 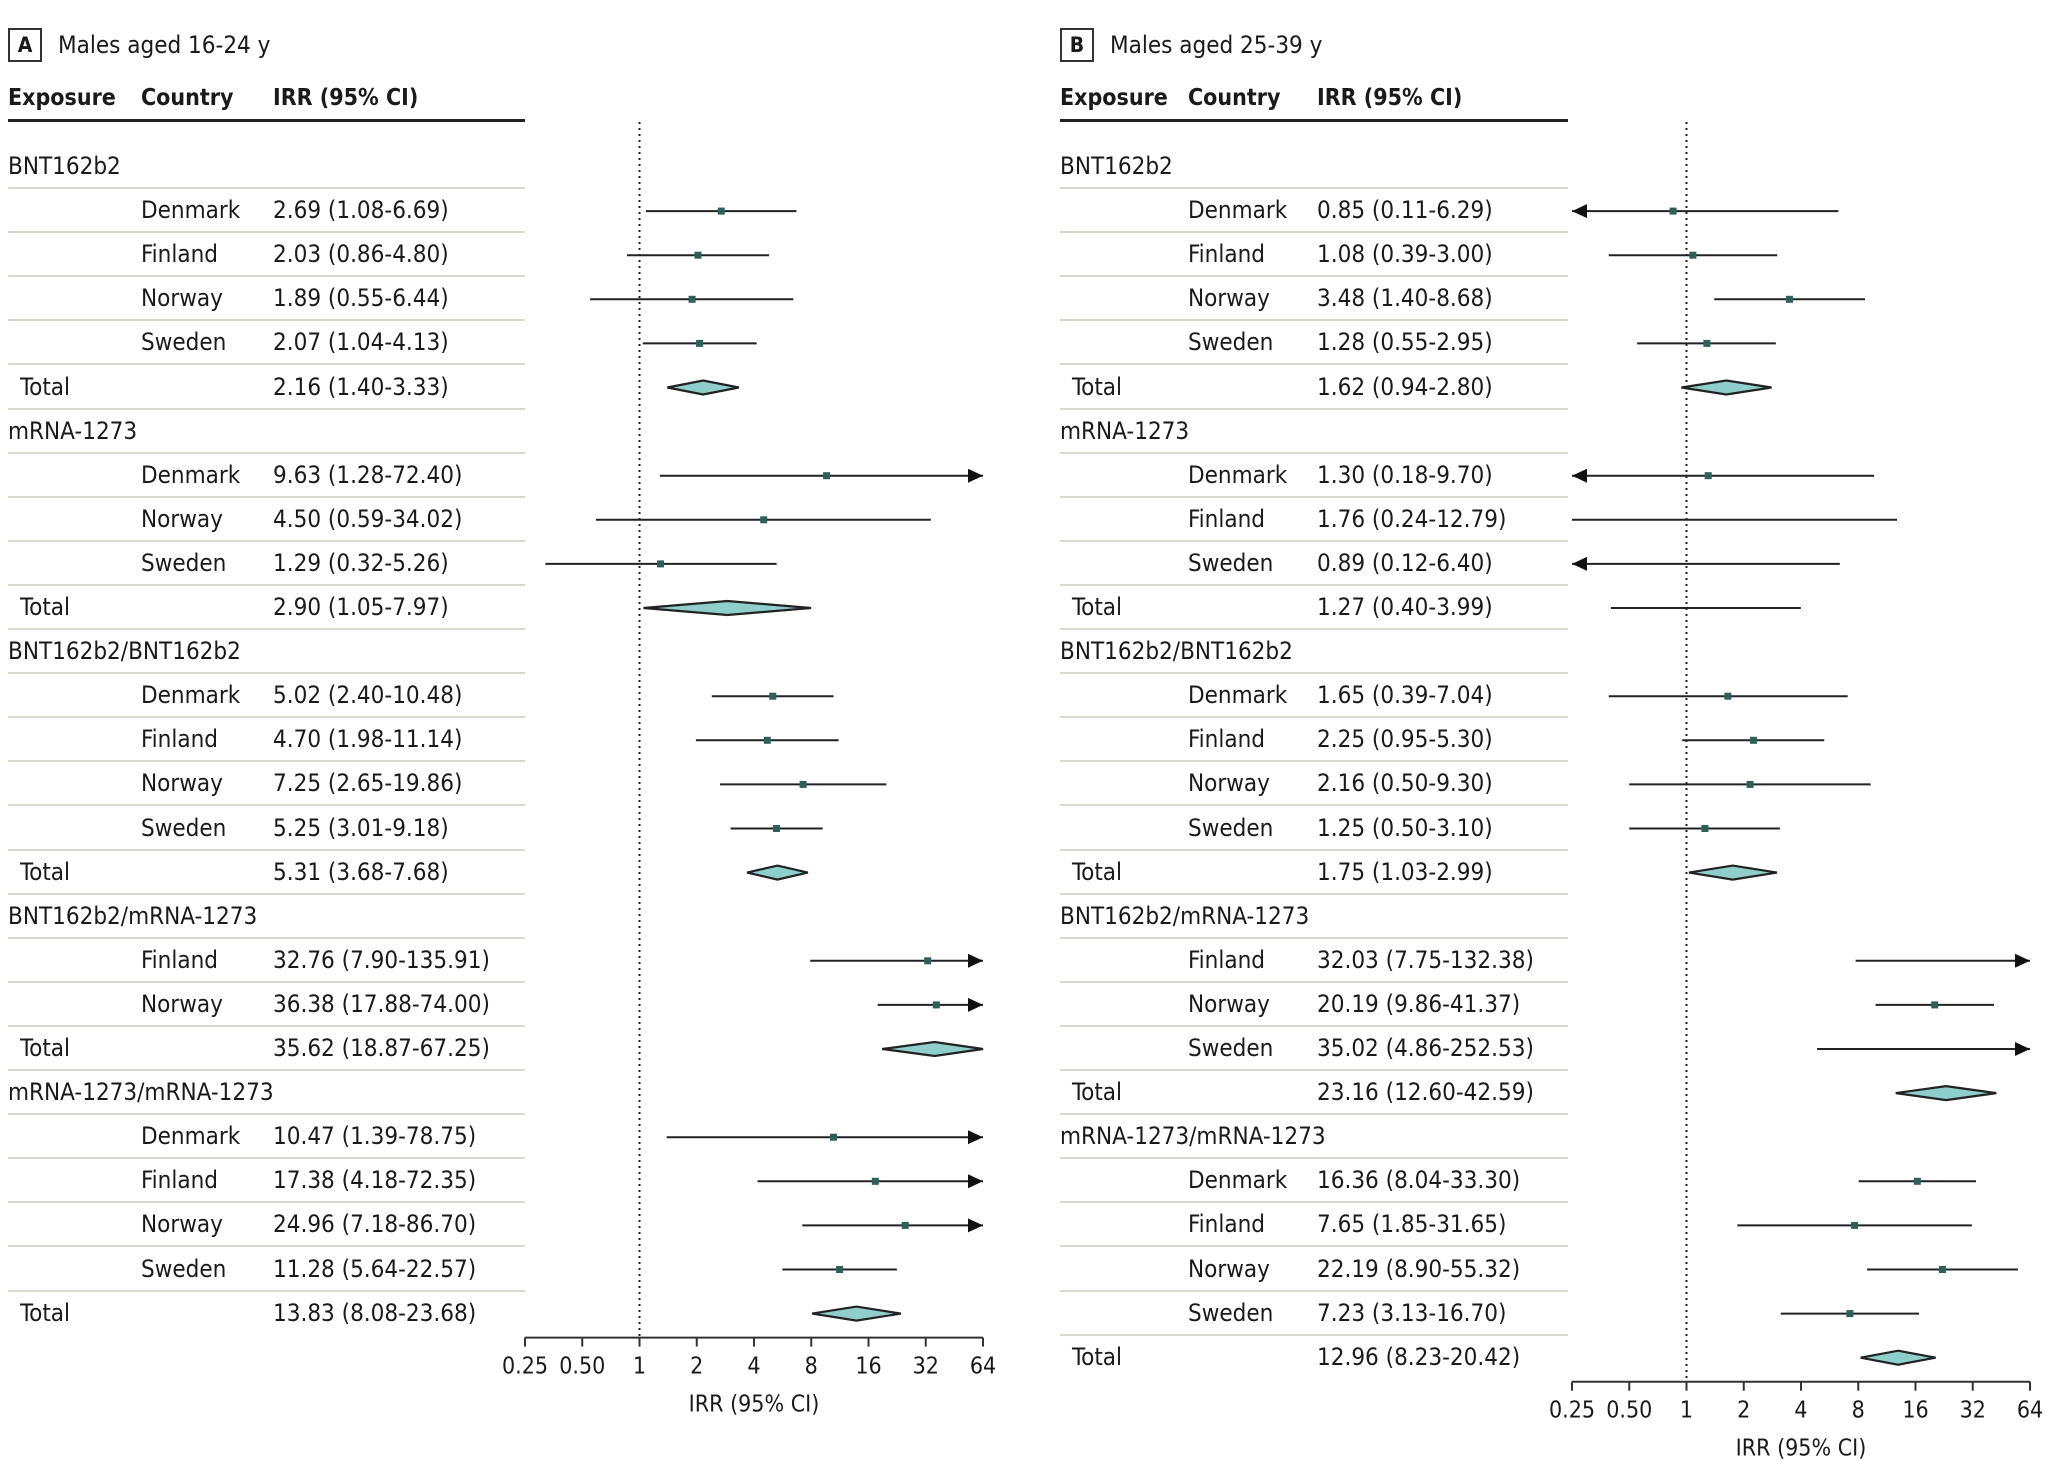 I want to click on irr-value: 20.19 (9.86-41.37), so click(x=1419, y=1003).